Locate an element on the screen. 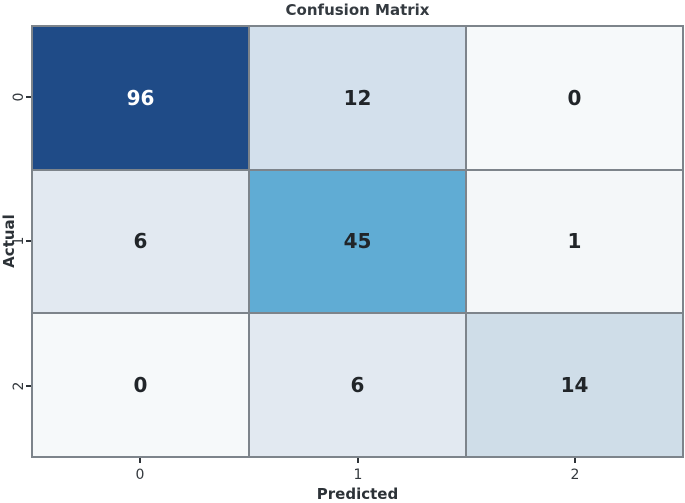  x-axis-label: Predicted is located at coordinates (357, 494).